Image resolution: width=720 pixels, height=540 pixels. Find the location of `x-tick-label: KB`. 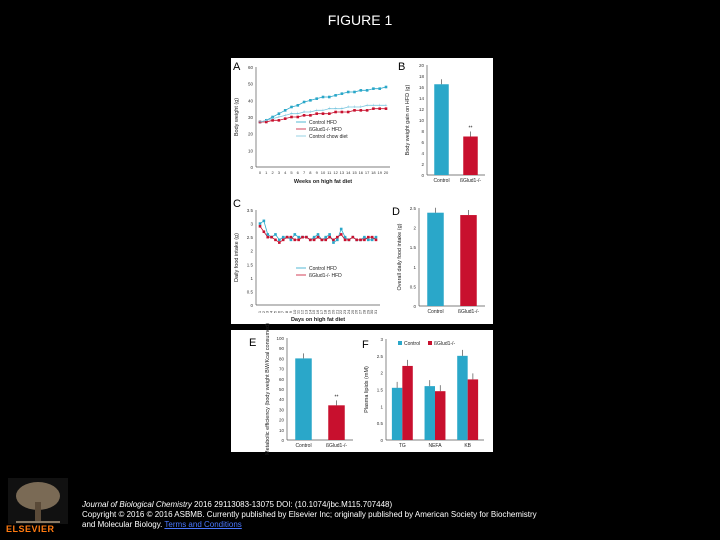

x-tick-label: KB is located at coordinates (467, 446).